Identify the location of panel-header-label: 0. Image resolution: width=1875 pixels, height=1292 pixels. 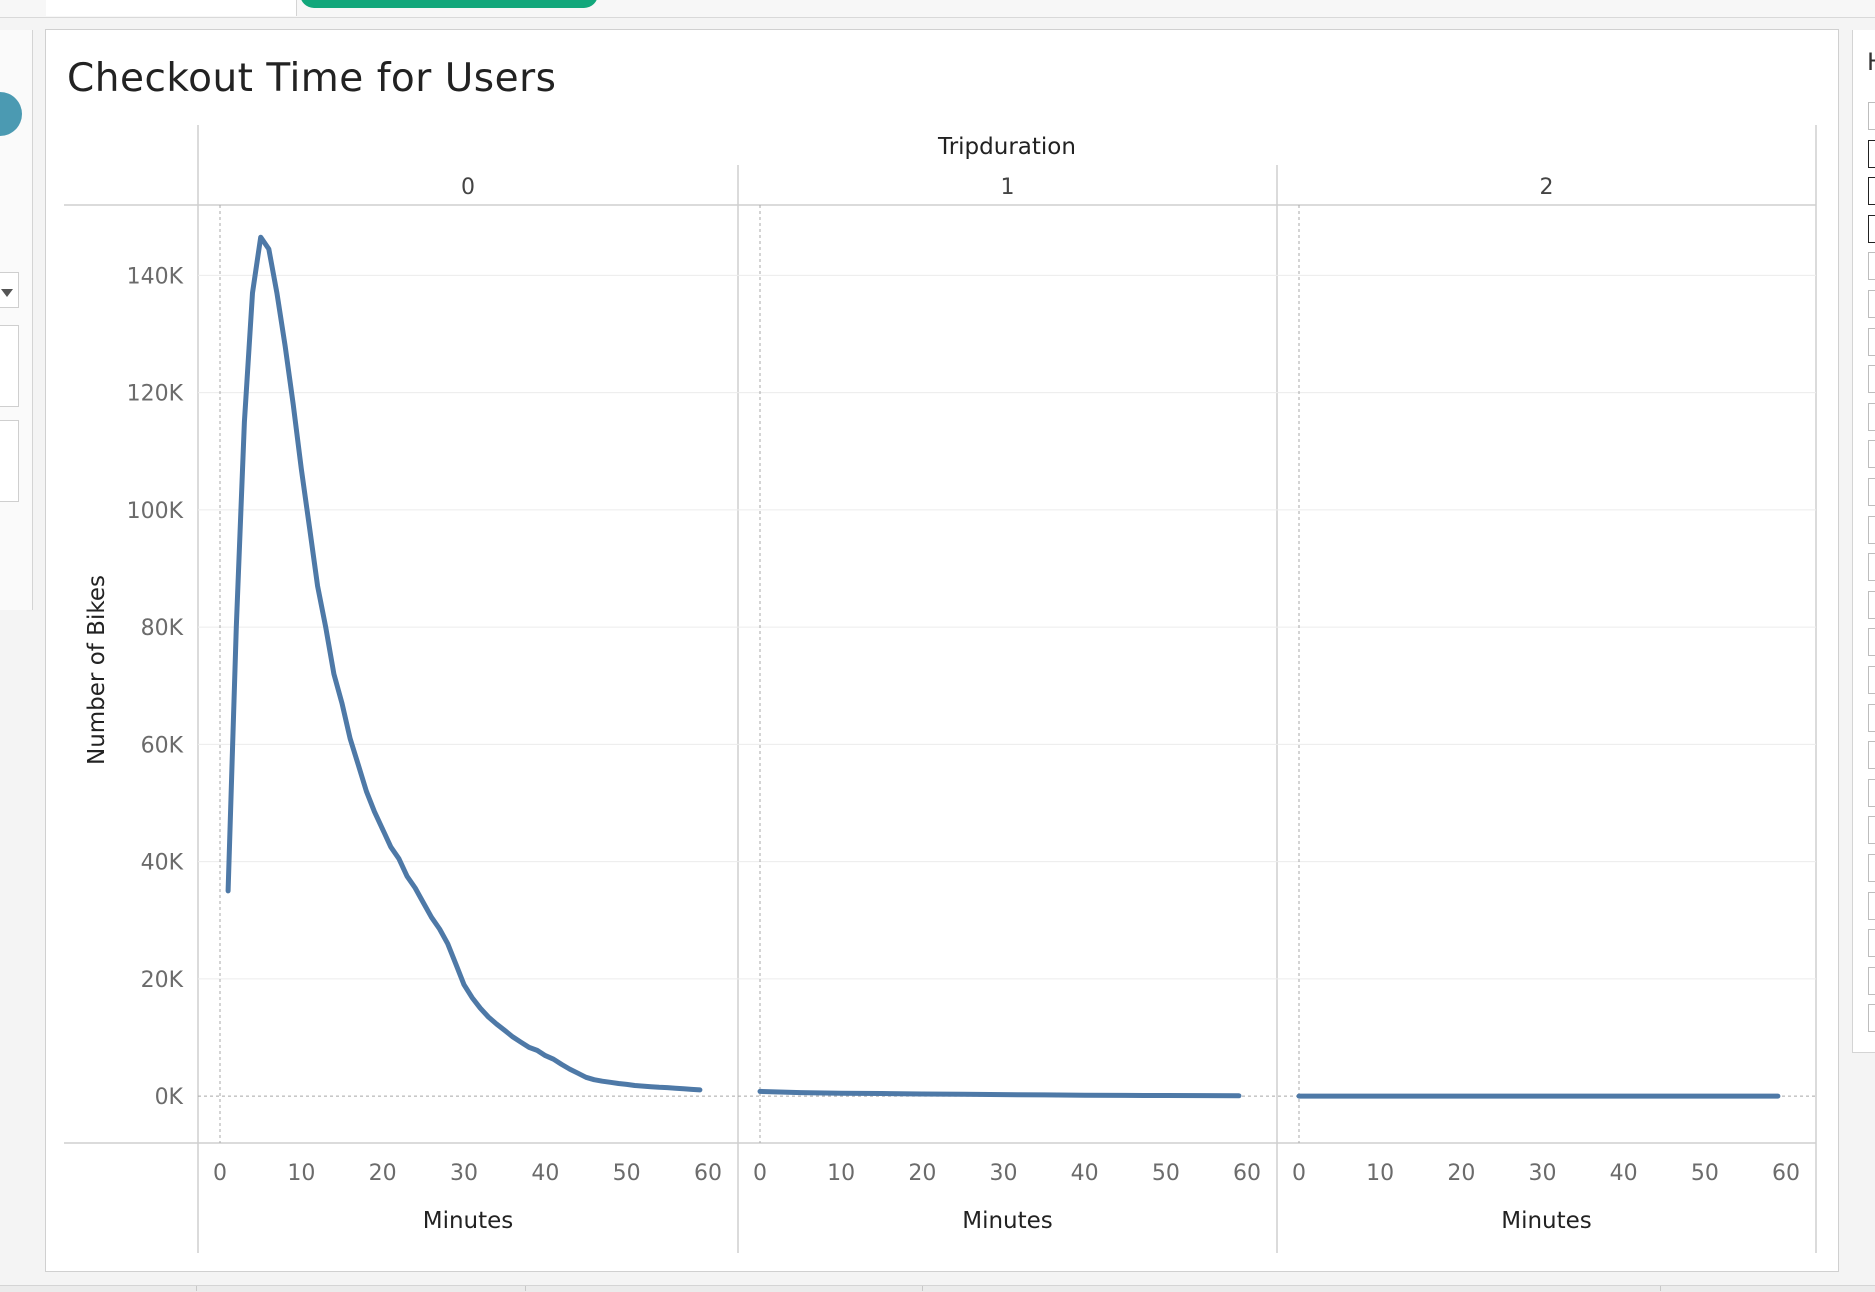
(468, 187).